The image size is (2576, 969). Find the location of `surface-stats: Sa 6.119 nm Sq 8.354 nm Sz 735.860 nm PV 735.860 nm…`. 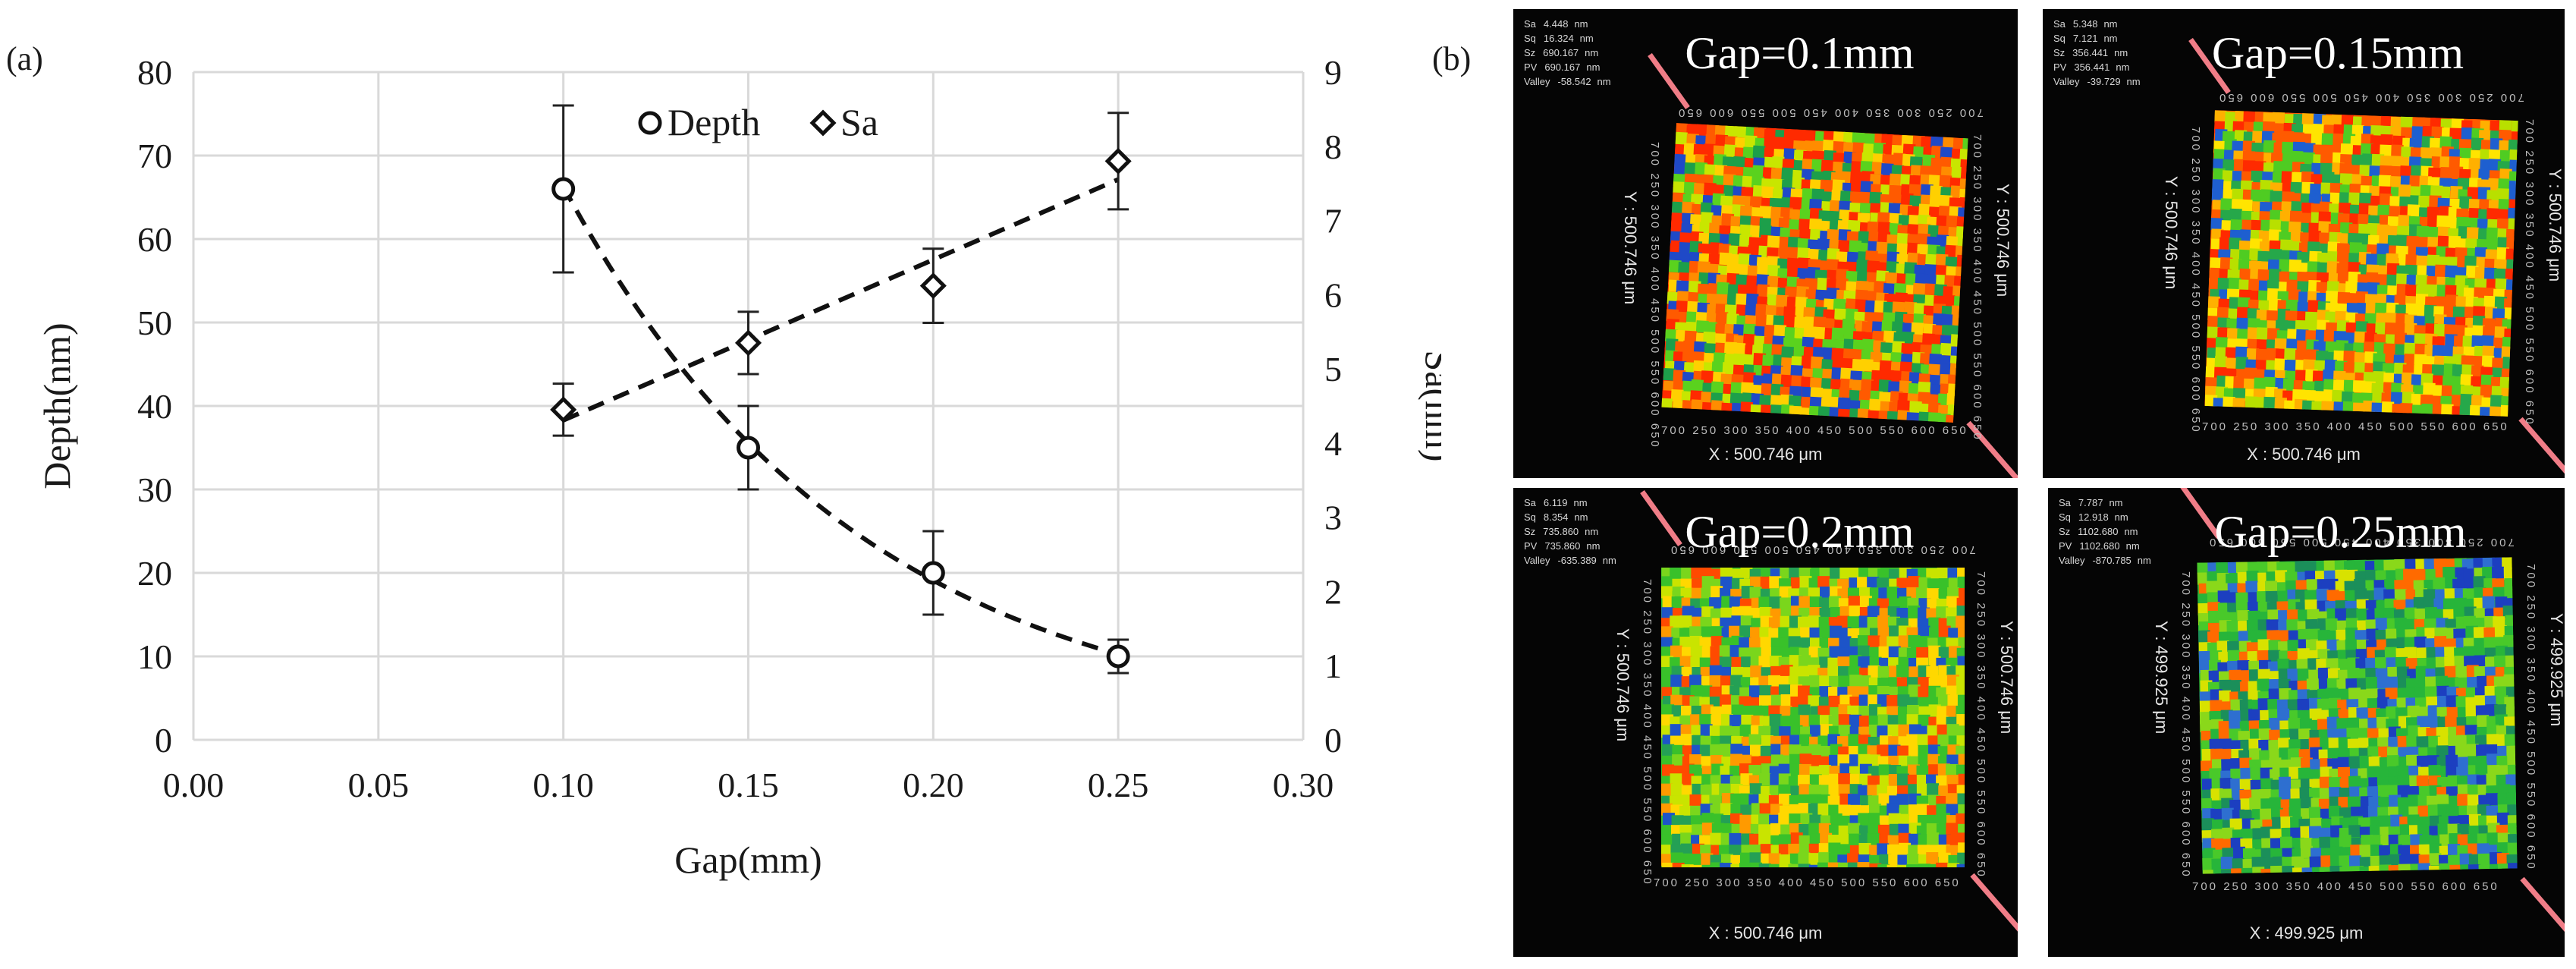

surface-stats: Sa 6.119 nm Sq 8.354 nm Sz 735.860 nm PV 735.860 nm… is located at coordinates (1573, 532).